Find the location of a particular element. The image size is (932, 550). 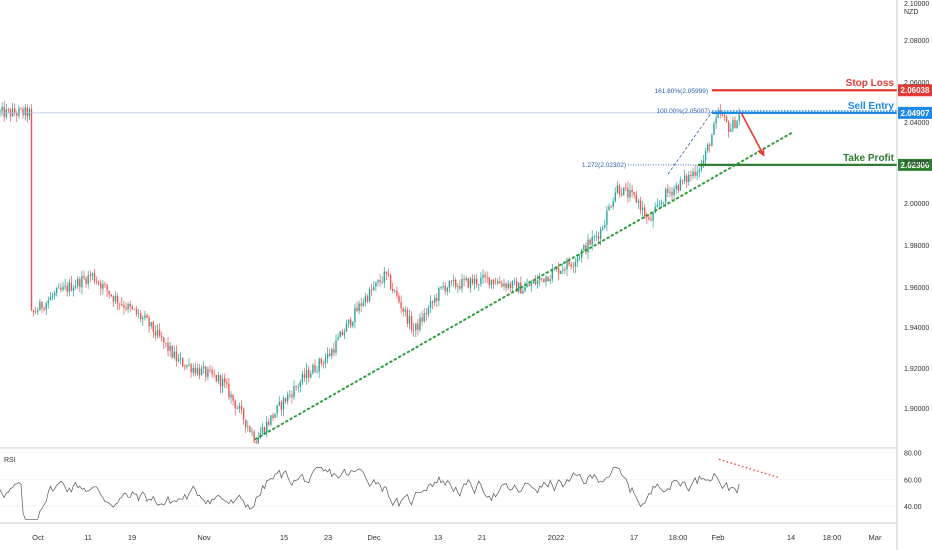

fib-level-label: 100.00%(2.05007) is located at coordinates (684, 111).